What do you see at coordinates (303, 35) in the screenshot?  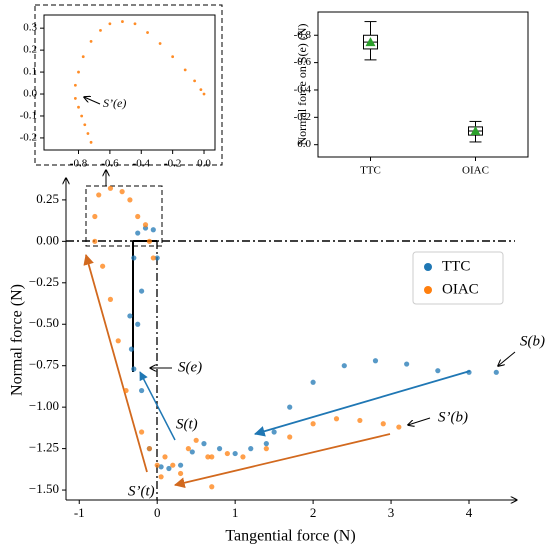 I see `y-tick-label: -0.8` at bounding box center [303, 35].